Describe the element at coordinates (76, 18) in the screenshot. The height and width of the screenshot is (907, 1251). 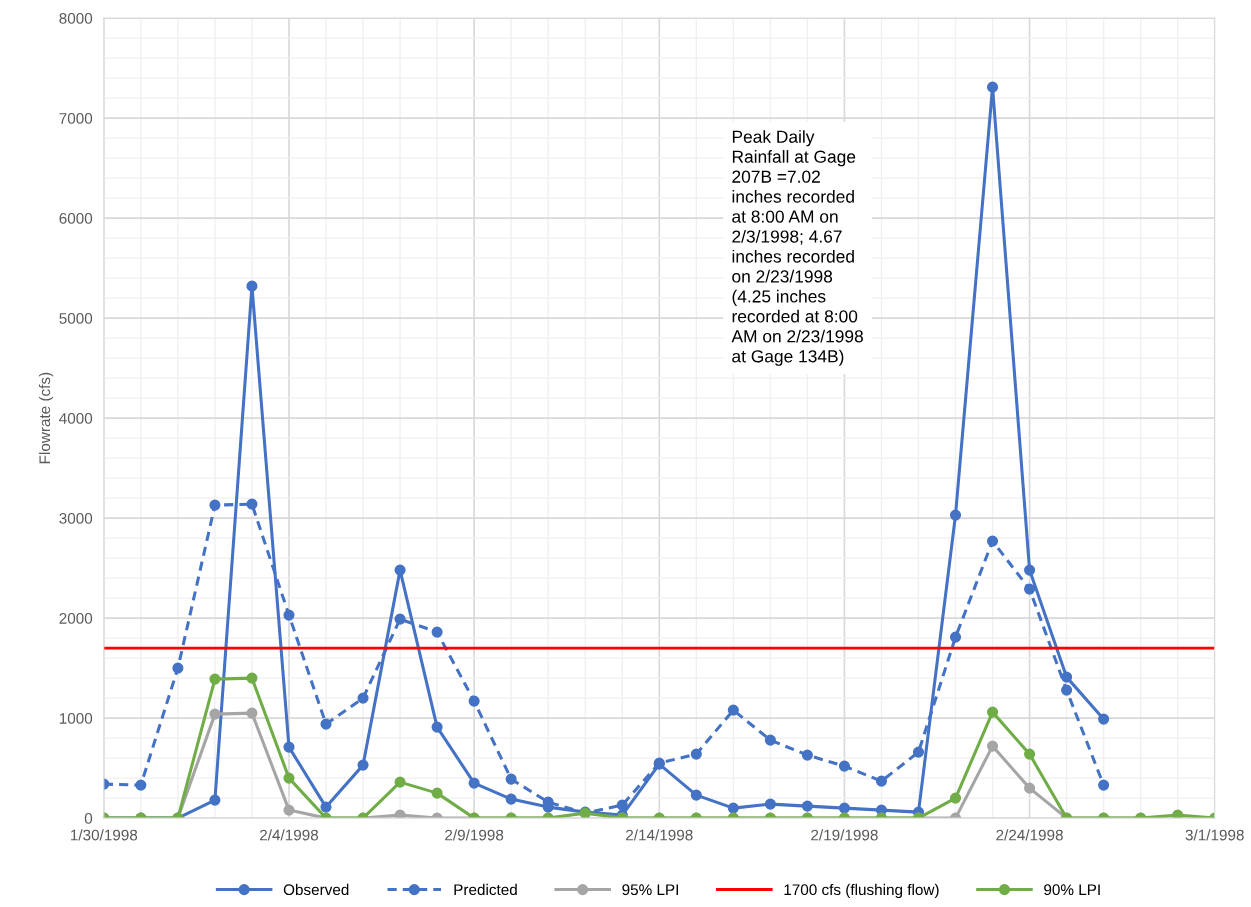
I see `y-tick-label: 8000` at that location.